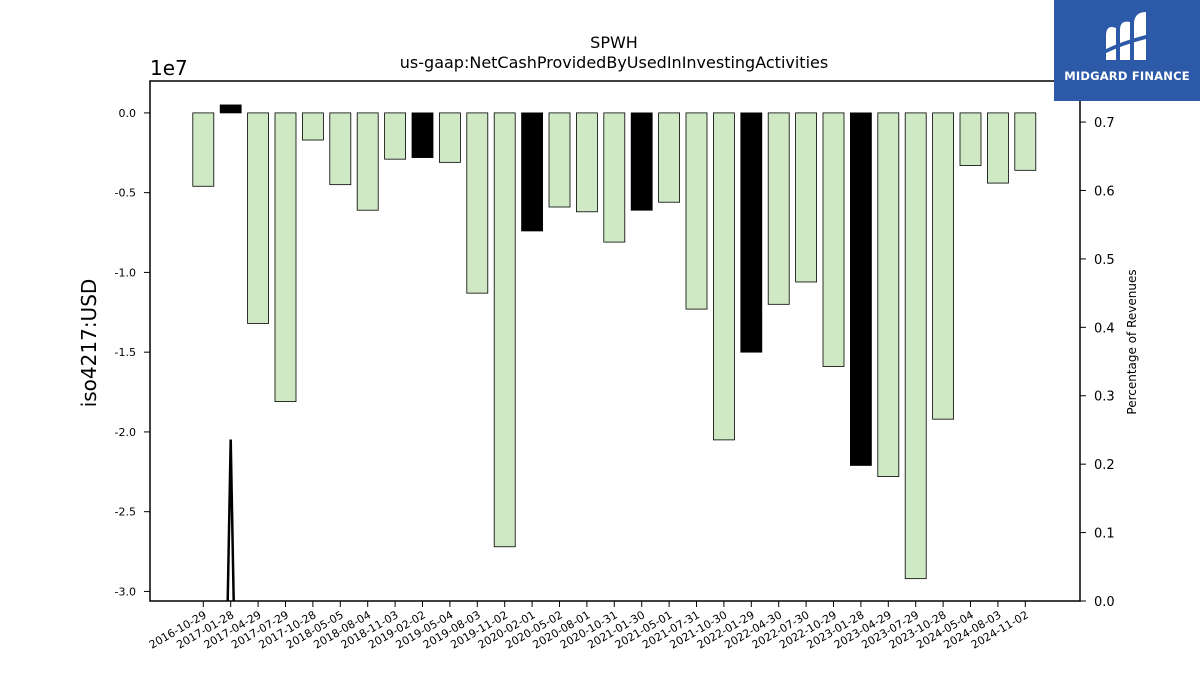 The image size is (1200, 675). I want to click on y-tick-label: -2.5, so click(125, 512).